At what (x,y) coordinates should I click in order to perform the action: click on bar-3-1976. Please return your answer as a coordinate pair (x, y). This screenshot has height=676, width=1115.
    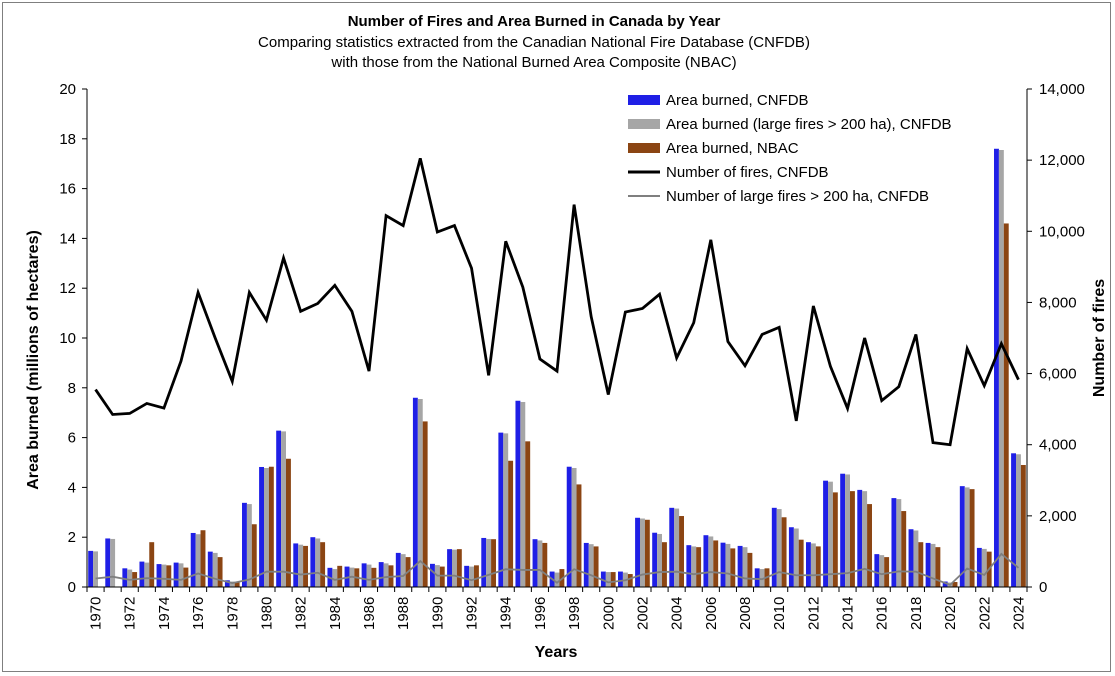
    Looking at the image, I should click on (203, 558).